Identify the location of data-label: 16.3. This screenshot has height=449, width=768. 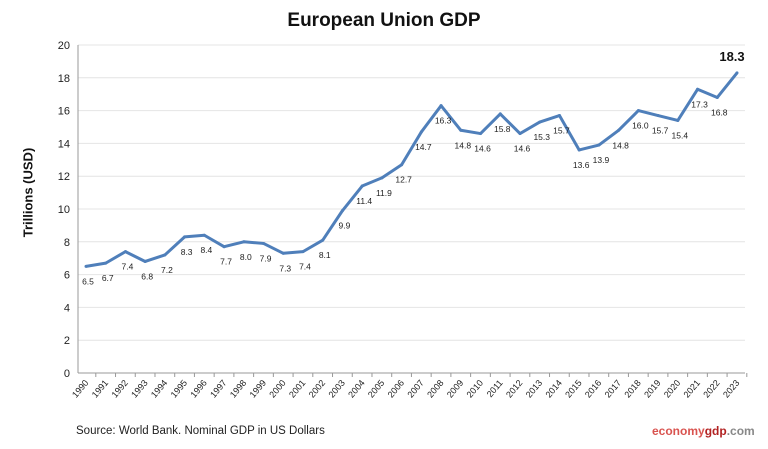
(443, 121).